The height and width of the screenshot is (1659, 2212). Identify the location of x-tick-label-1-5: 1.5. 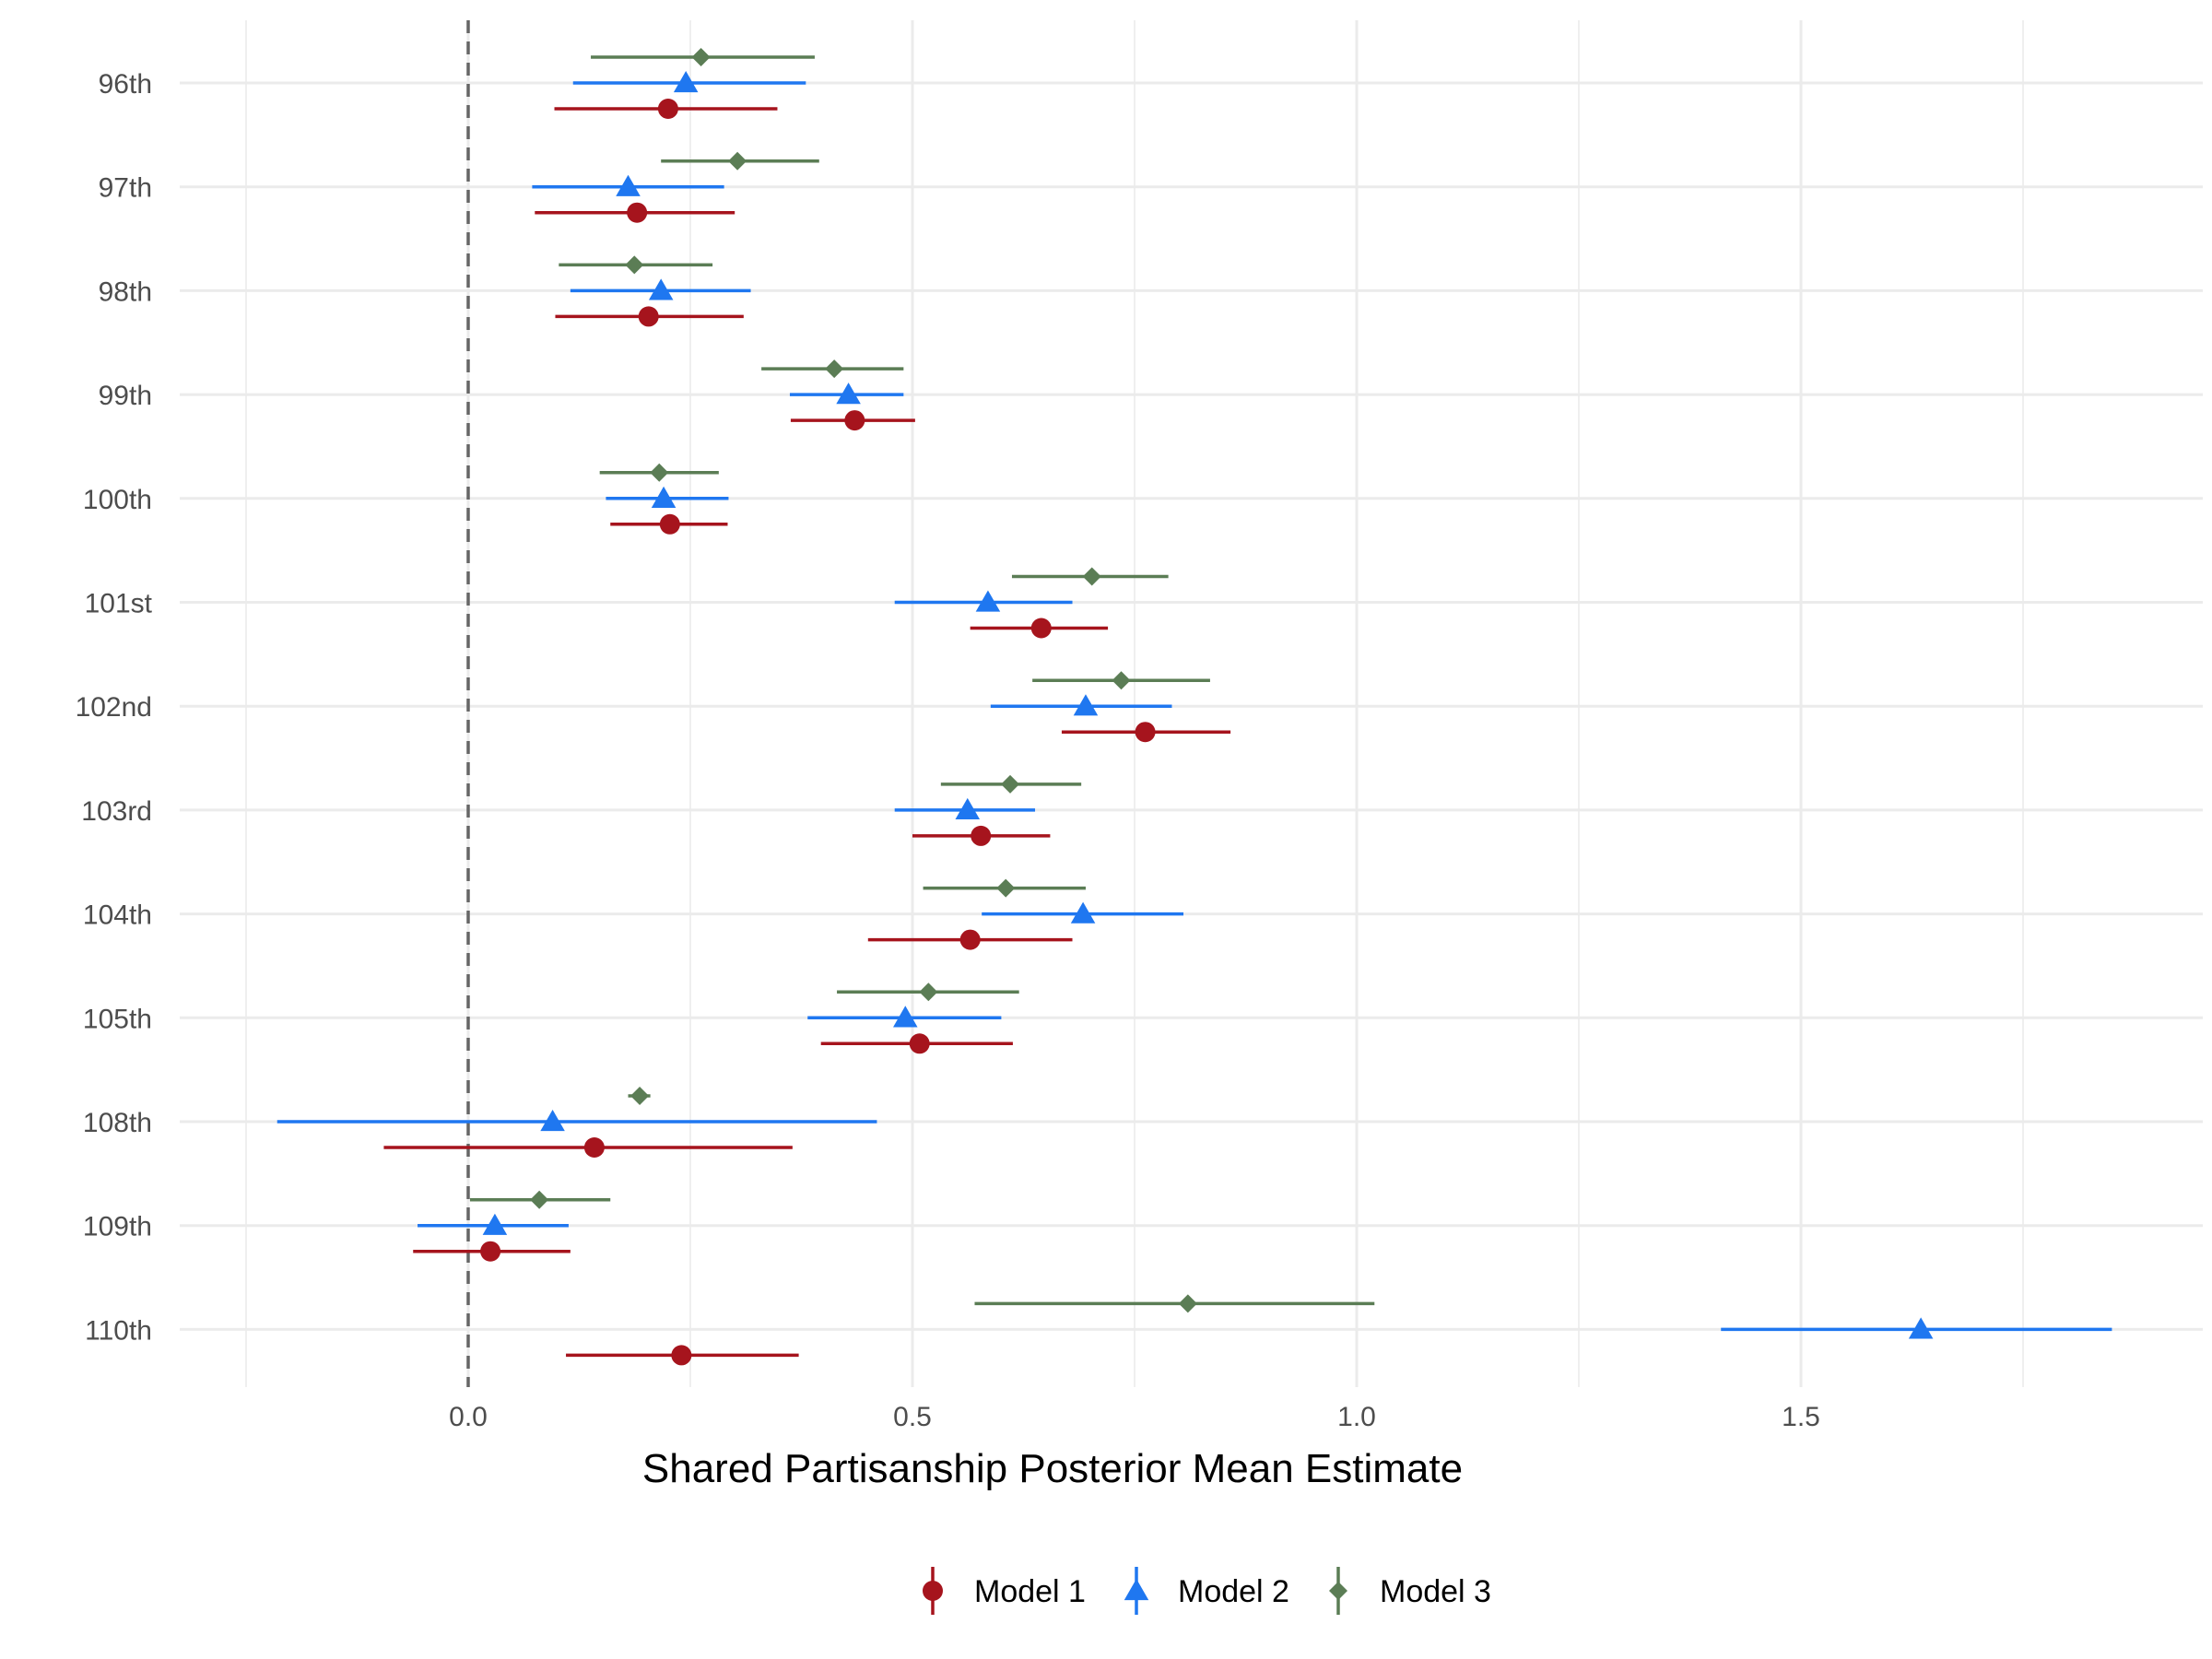
(1801, 1417).